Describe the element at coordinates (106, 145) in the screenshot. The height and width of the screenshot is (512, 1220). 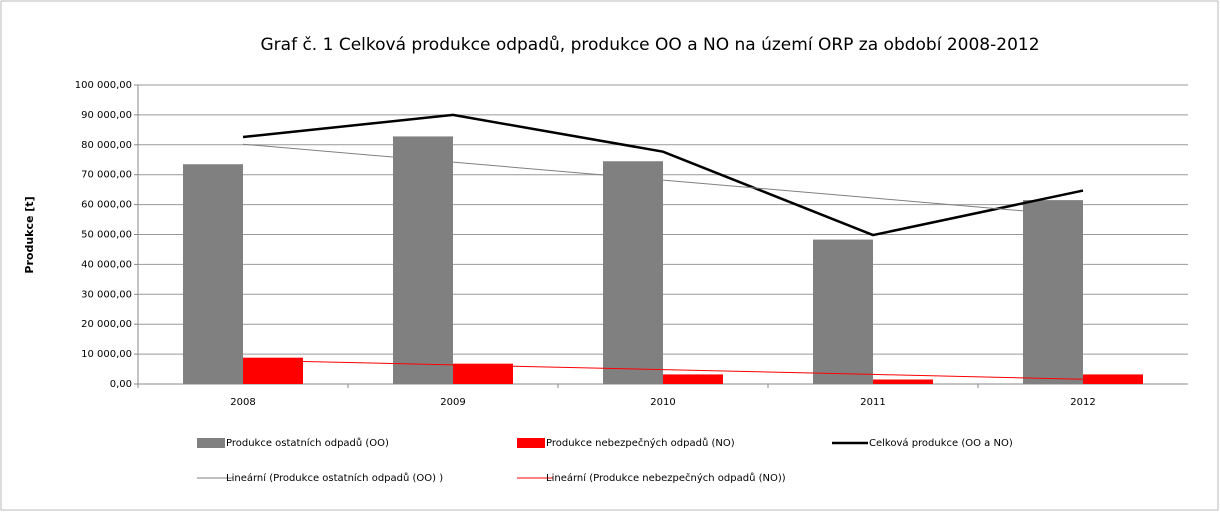
I see `y-tick-label: 80 000,00` at that location.